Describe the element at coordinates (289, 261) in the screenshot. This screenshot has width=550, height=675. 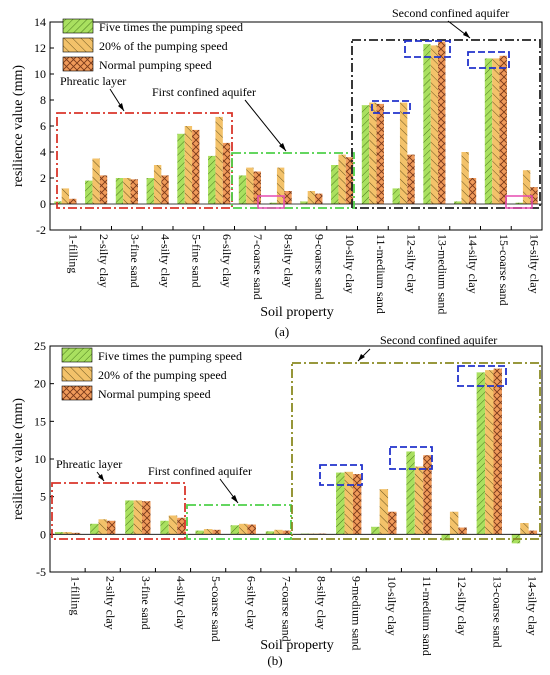
I see `x-tick-label-a-8: 8-silty clay` at that location.